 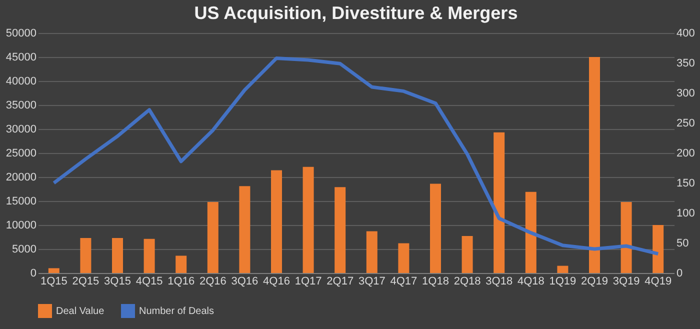 I want to click on x-tick-label: 2Q16, so click(x=212, y=282).